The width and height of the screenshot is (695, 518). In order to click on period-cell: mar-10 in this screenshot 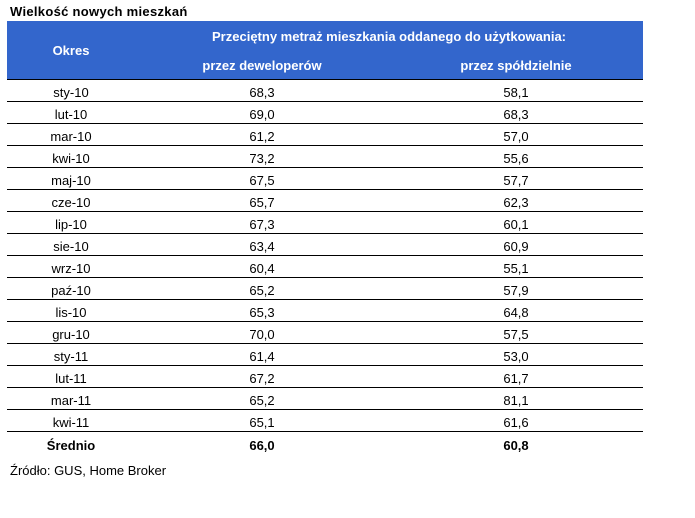, I will do `click(71, 134)`.